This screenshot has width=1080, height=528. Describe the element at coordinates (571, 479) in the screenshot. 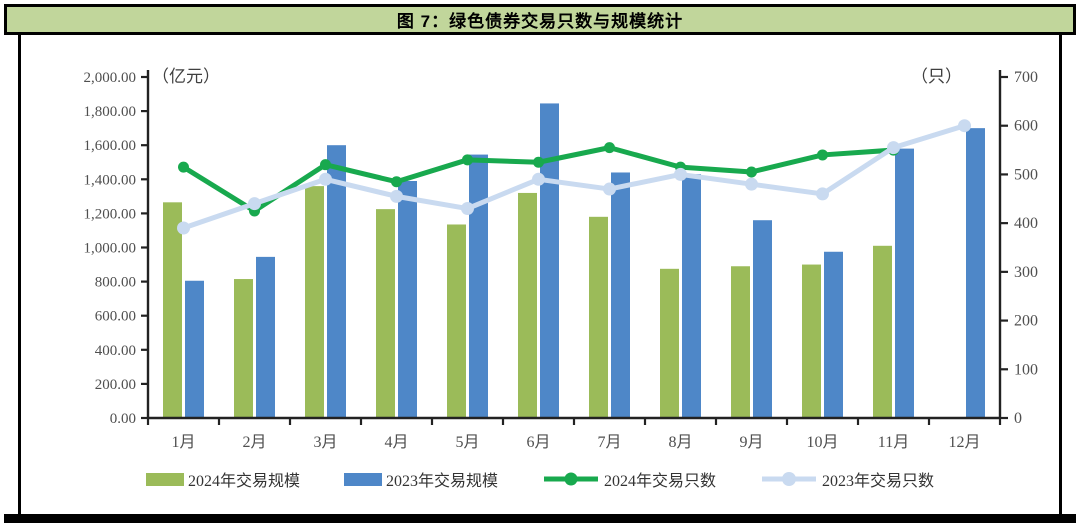

I see `legend-swatch-2024-line-marker-icon` at that location.